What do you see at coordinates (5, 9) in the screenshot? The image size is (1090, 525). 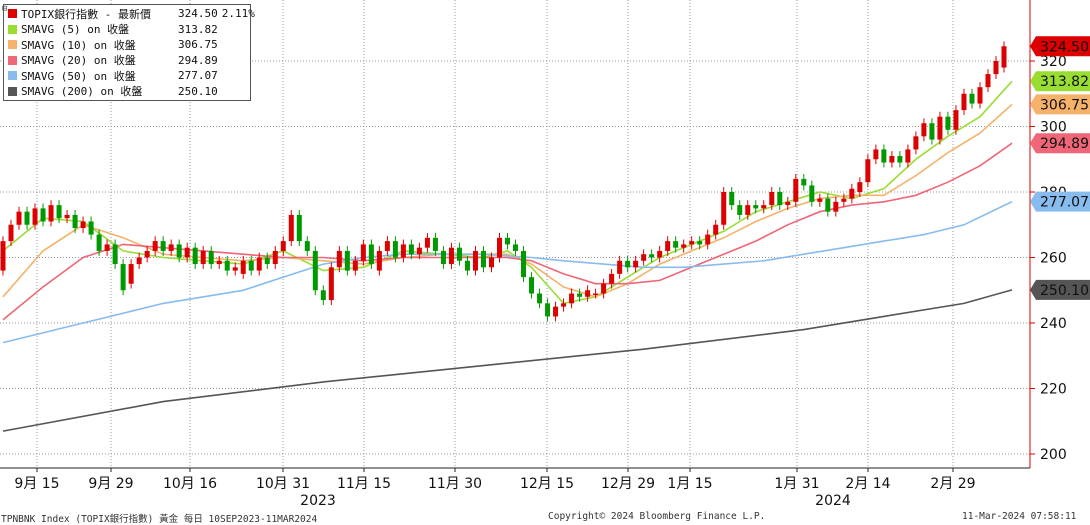 I see `legend-collapse-icon: ⊟` at bounding box center [5, 9].